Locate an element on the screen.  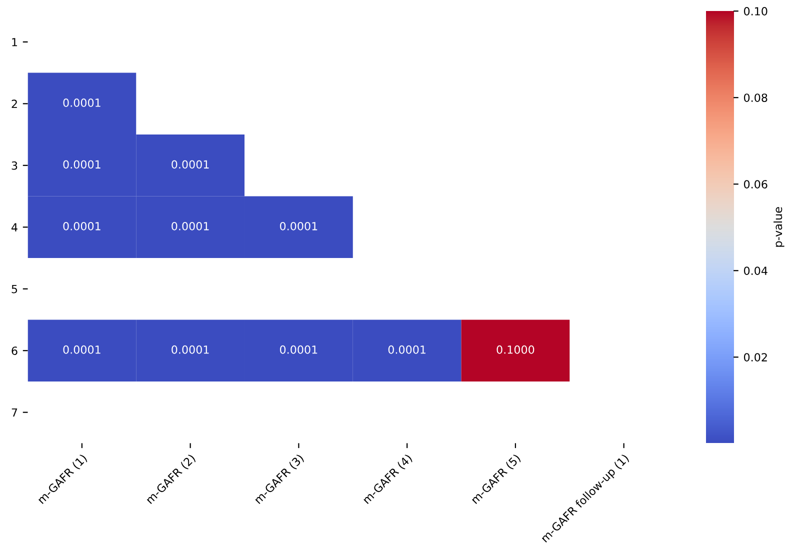
color-bar-label: 0.02 is located at coordinates (755, 357).